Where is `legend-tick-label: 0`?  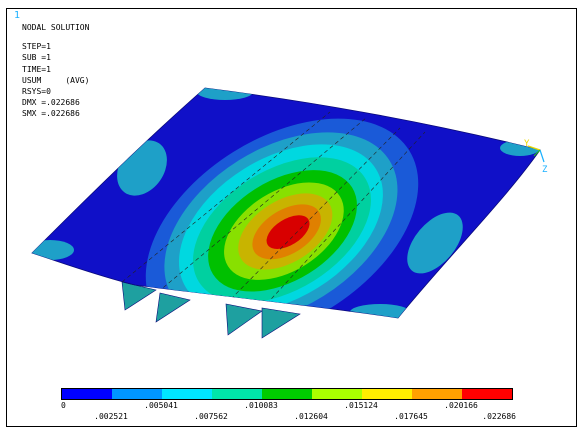 legend-tick-label: 0 is located at coordinates (63, 405).